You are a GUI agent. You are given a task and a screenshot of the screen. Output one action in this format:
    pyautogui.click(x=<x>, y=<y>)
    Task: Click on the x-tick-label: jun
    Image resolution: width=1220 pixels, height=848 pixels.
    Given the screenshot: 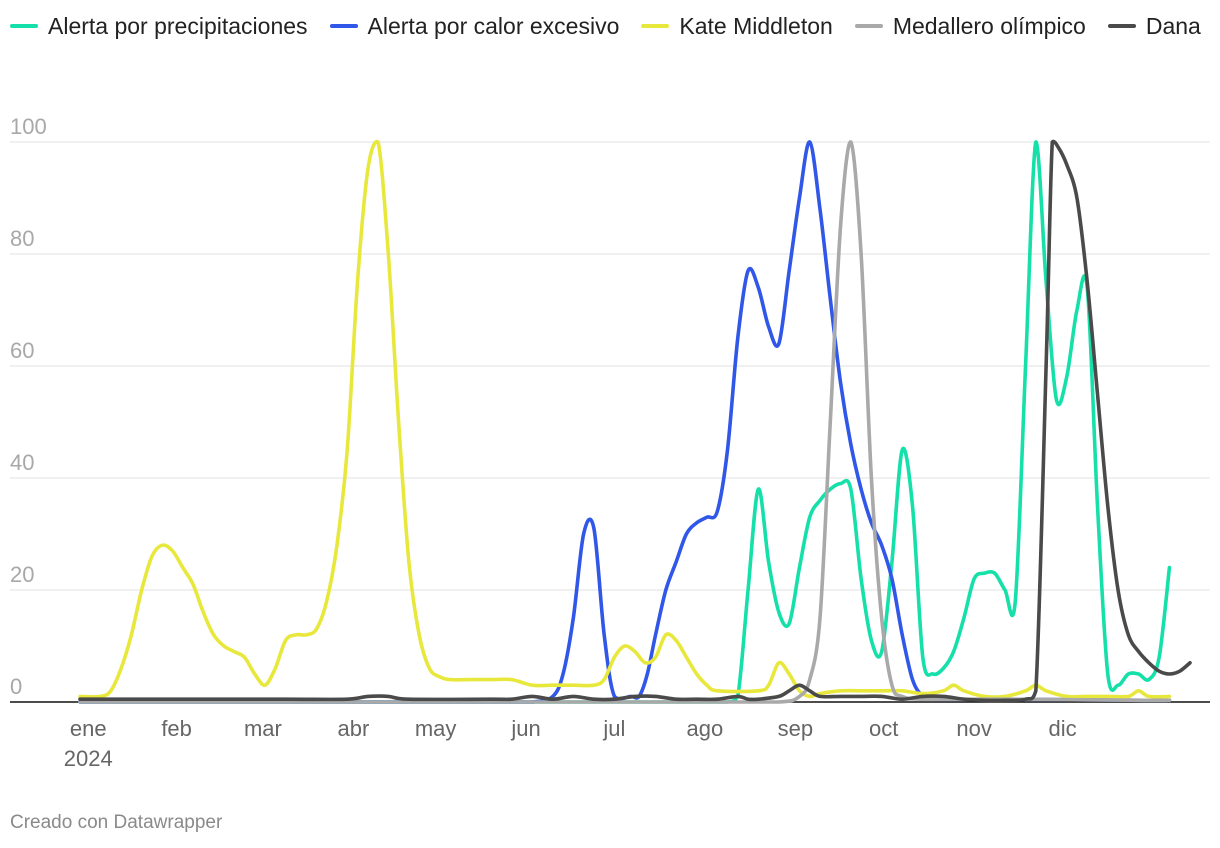 What is the action you would take?
    pyautogui.click(x=525, y=728)
    